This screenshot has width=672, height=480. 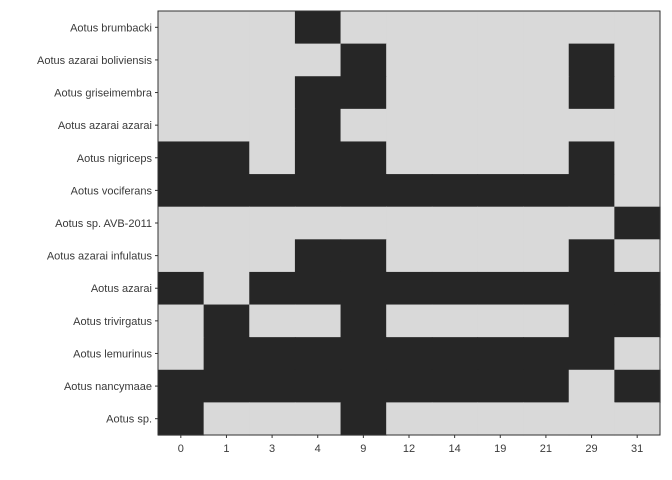 I want to click on y-tick-label: Aotus azarai infulatus, so click(x=100, y=257).